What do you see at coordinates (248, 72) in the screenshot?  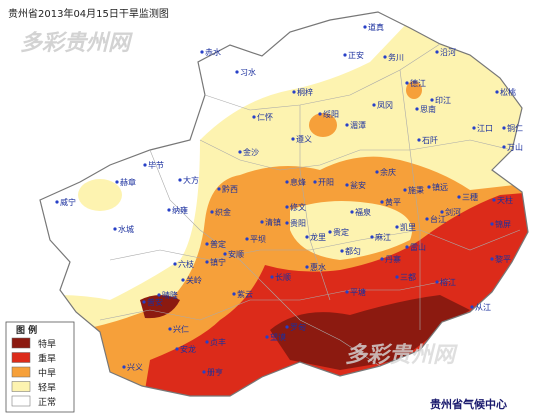 I see `city-label: 习水` at bounding box center [248, 72].